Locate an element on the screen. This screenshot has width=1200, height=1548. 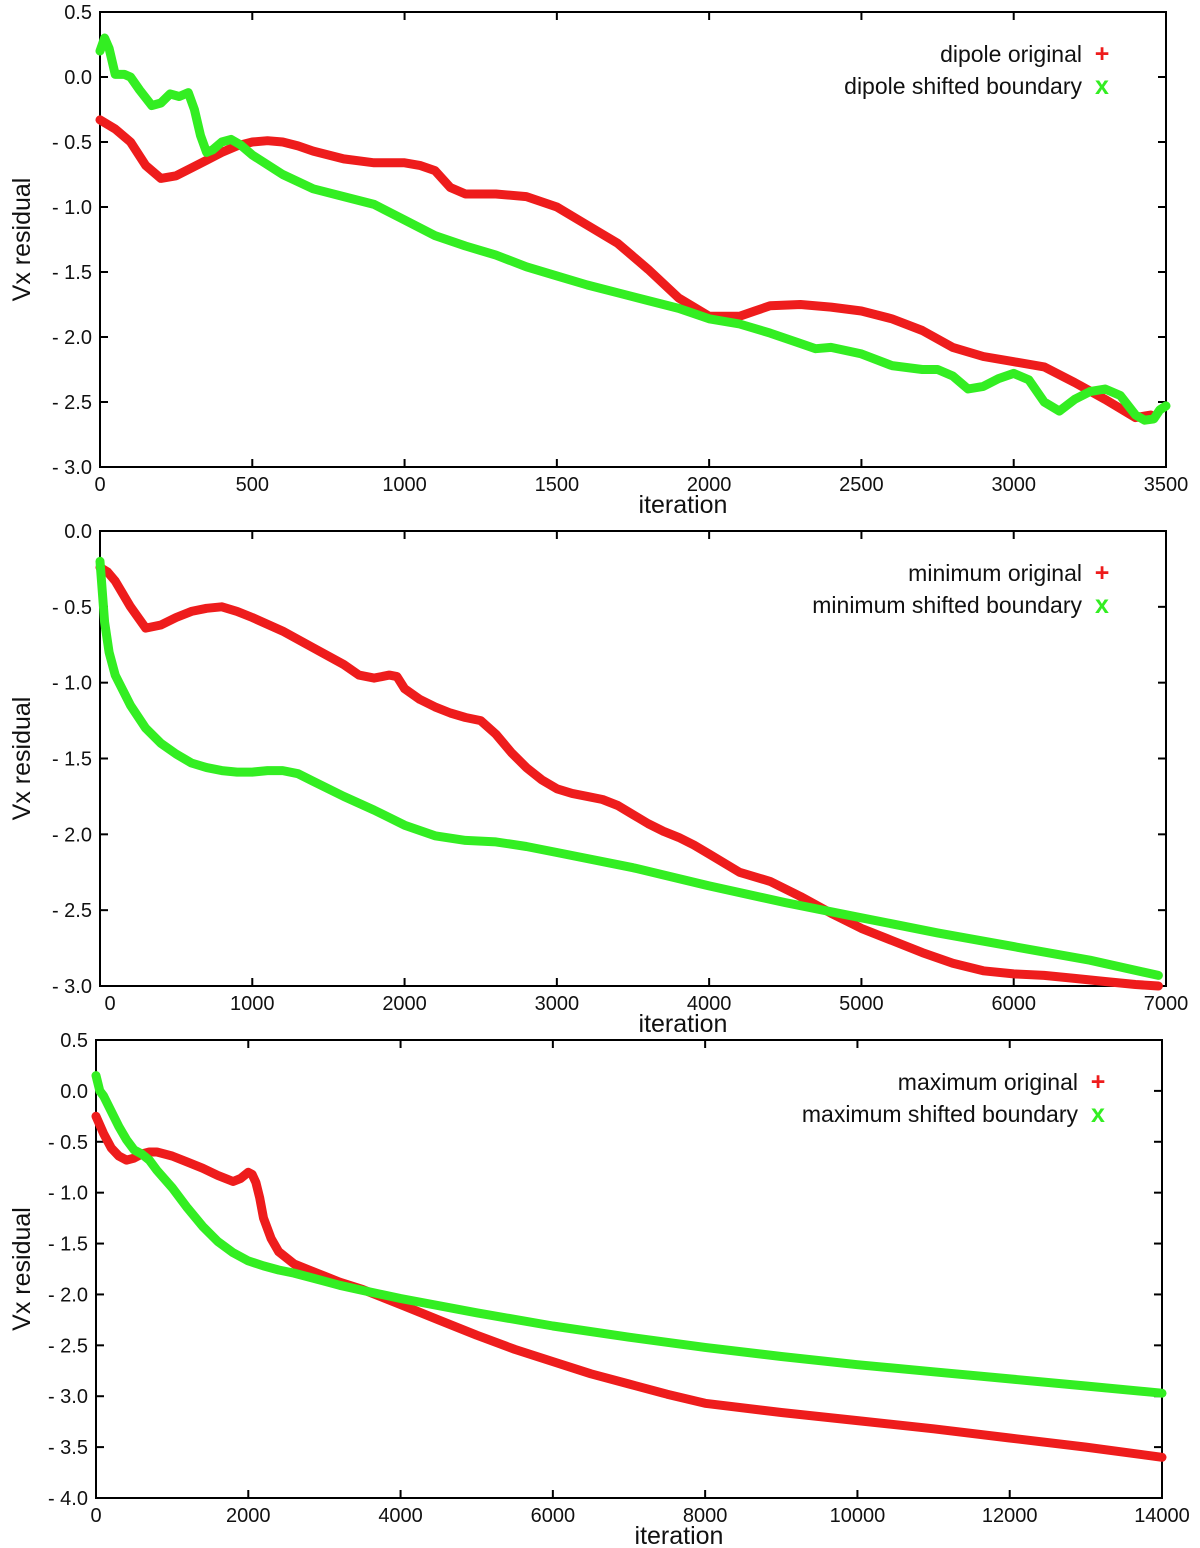
legend-label: maximum original is located at coordinates (988, 1082).